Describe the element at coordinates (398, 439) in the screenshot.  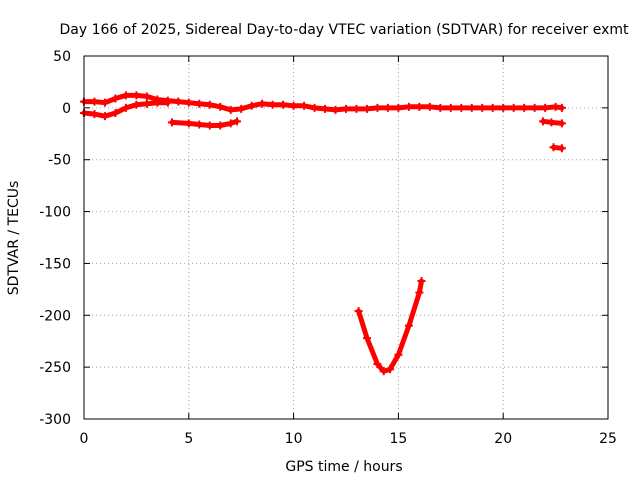
I see `x-tick-label: 15` at that location.